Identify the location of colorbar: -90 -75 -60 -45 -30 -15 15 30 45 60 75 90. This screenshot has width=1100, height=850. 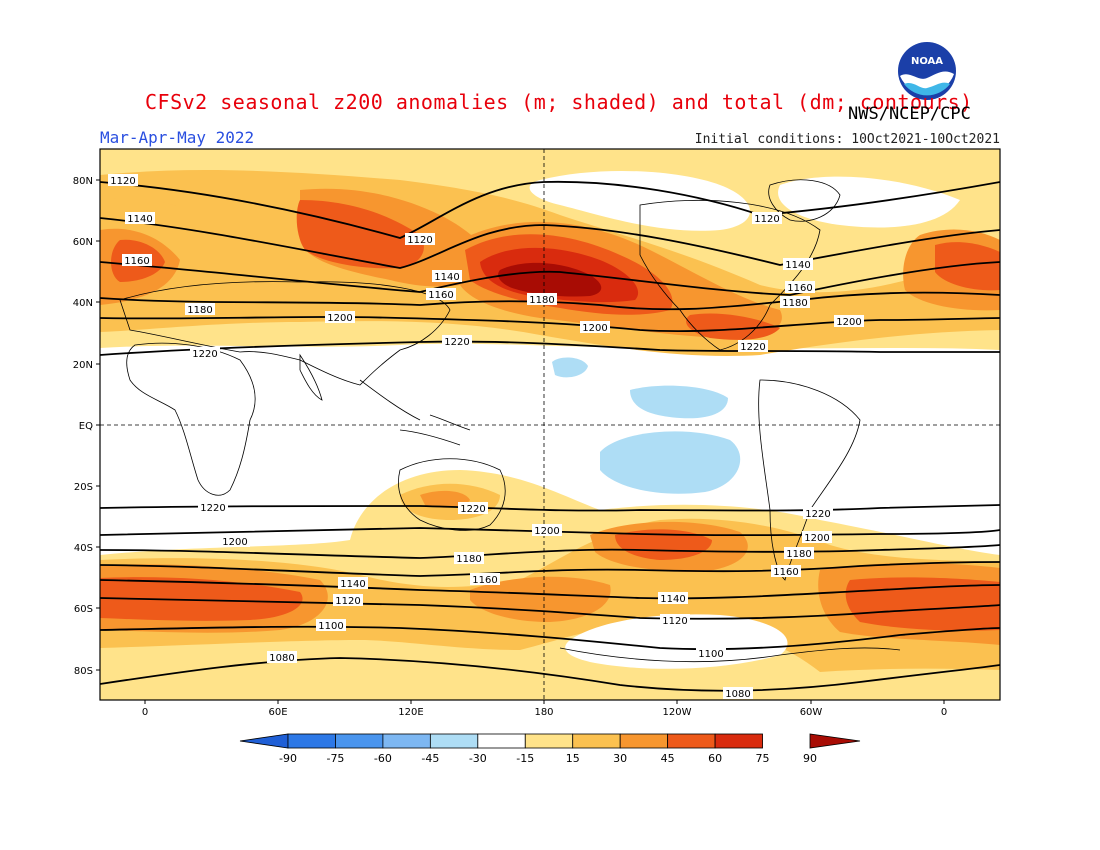
(550, 749).